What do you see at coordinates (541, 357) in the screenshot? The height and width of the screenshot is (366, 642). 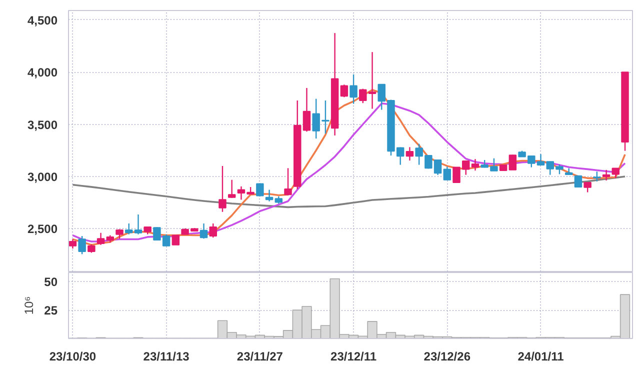 I see `x-tick-label: 24/01/11` at bounding box center [541, 357].